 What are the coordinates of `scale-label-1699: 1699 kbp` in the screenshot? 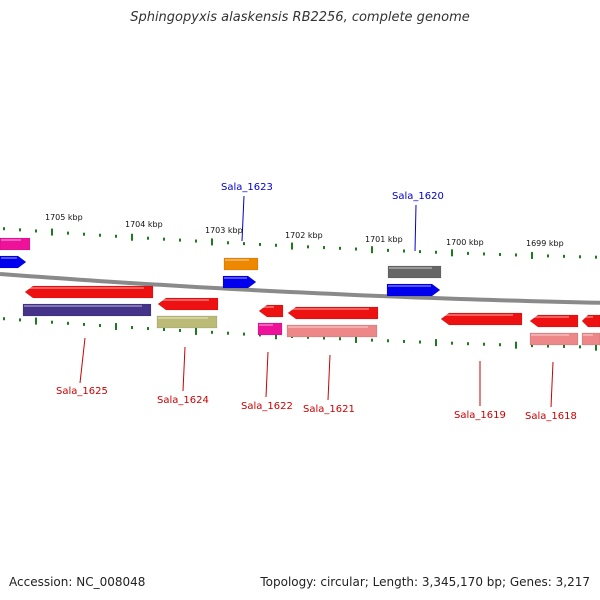 It's located at (545, 243).